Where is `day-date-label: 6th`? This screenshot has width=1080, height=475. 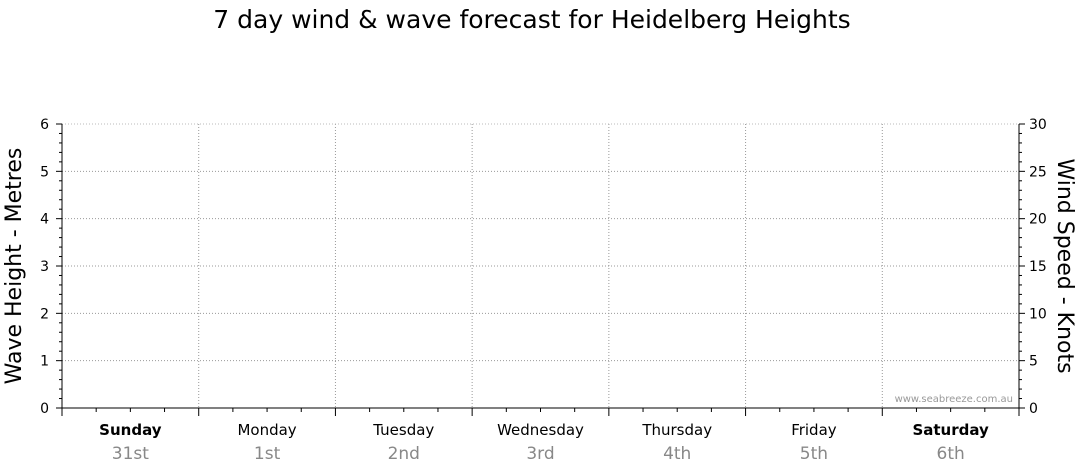 day-date-label: 6th is located at coordinates (951, 454).